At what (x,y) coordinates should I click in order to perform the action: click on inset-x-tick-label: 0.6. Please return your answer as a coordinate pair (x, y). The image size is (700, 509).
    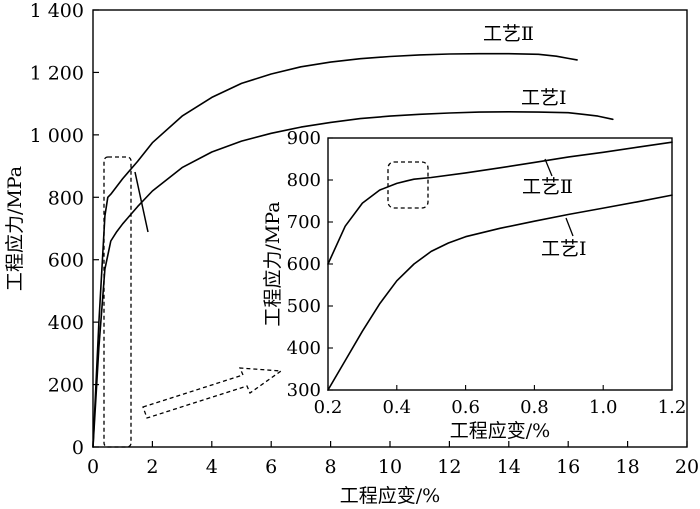
    Looking at the image, I should click on (465, 407).